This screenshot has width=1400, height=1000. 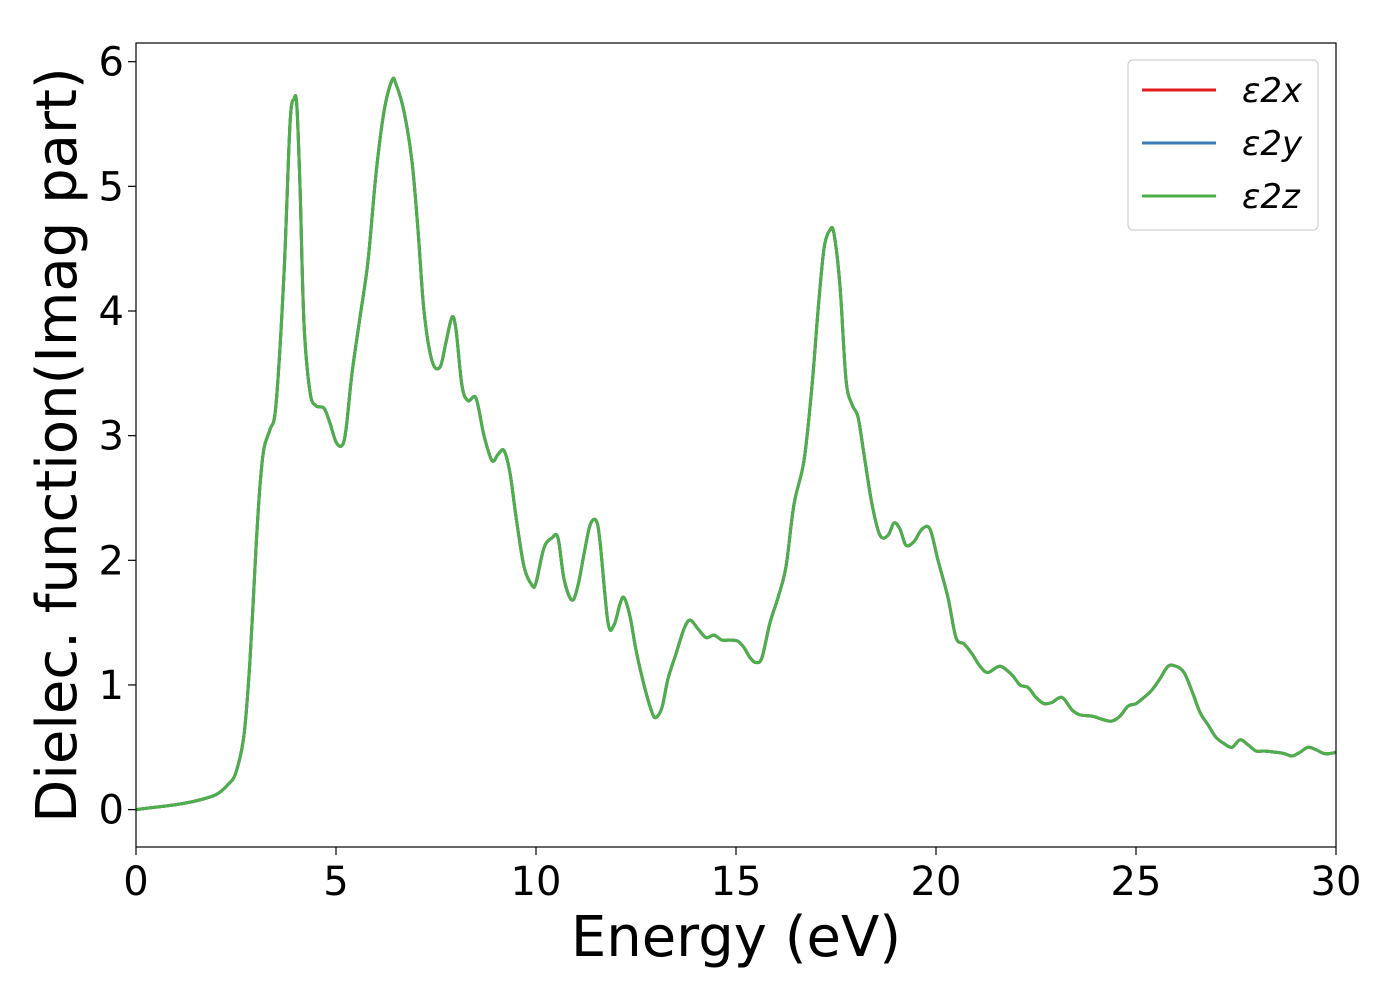 I want to click on y-tick-label: 6, so click(x=111, y=63).